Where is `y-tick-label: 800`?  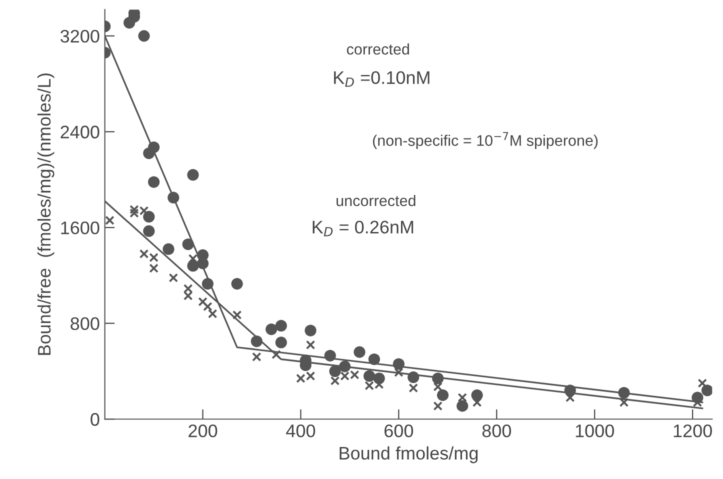 y-tick-label: 800 is located at coordinates (85, 323).